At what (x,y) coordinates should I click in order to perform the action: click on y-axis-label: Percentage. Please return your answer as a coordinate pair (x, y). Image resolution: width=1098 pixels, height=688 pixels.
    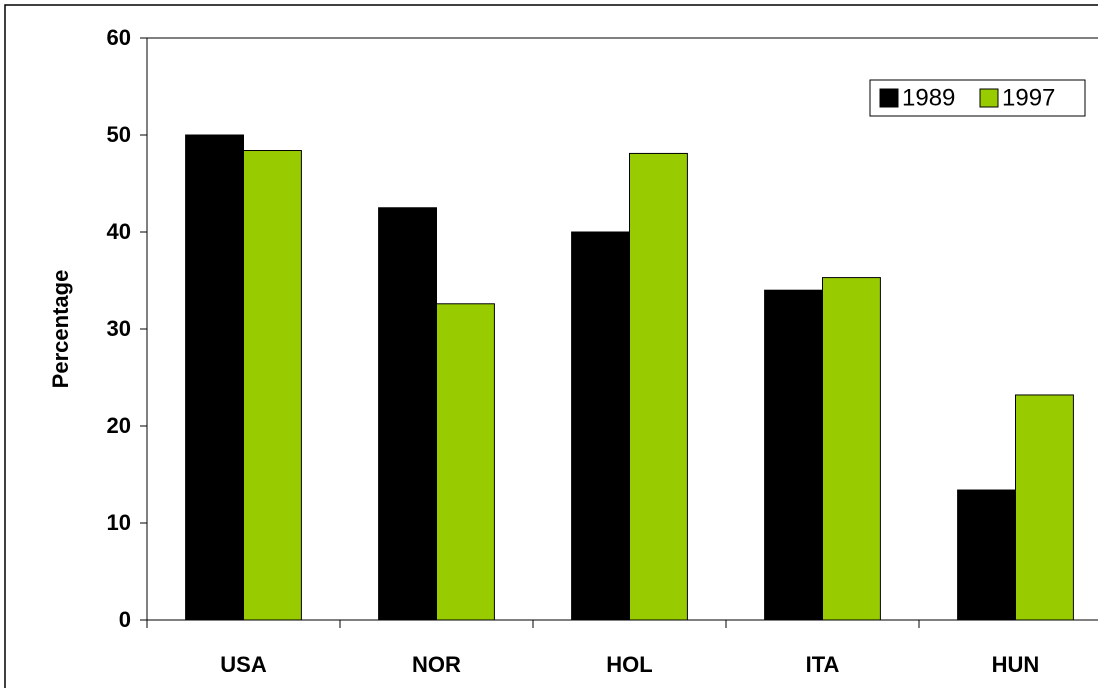
    Looking at the image, I should click on (60, 329).